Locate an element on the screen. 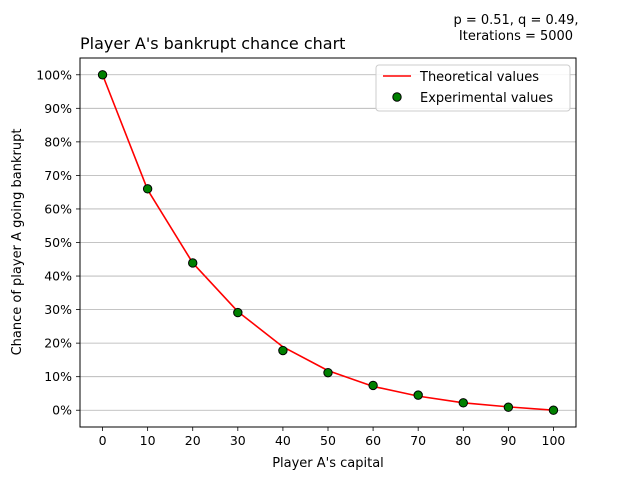 The width and height of the screenshot is (640, 480). x-tick-label: 60 is located at coordinates (373, 440).